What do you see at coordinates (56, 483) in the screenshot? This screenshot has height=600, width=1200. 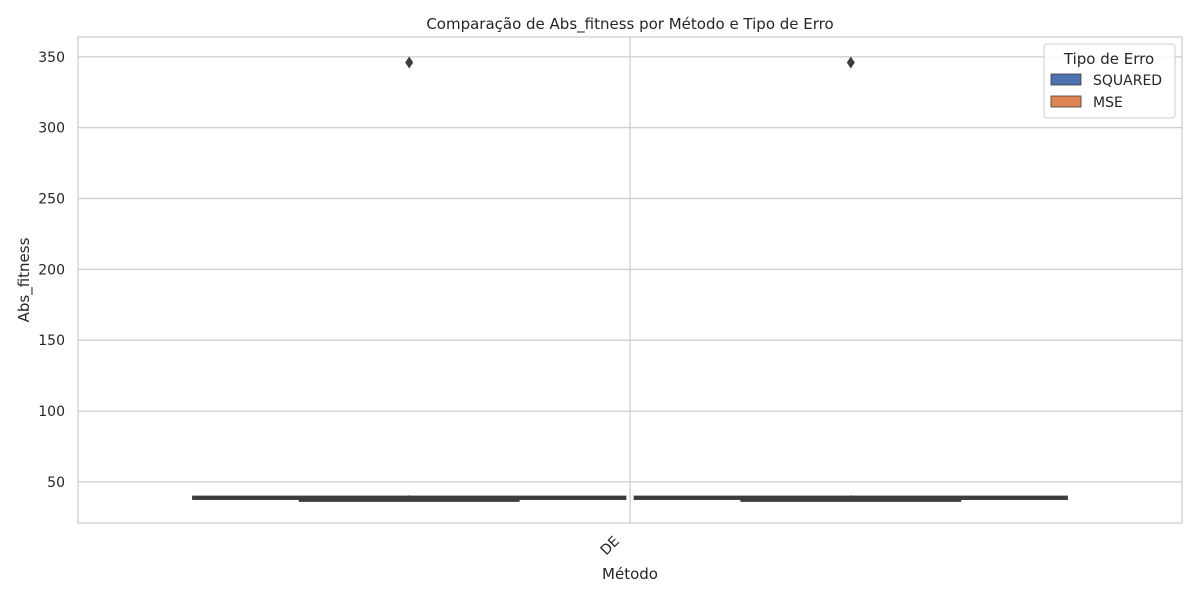 I see `y-tick-label: 50` at bounding box center [56, 483].